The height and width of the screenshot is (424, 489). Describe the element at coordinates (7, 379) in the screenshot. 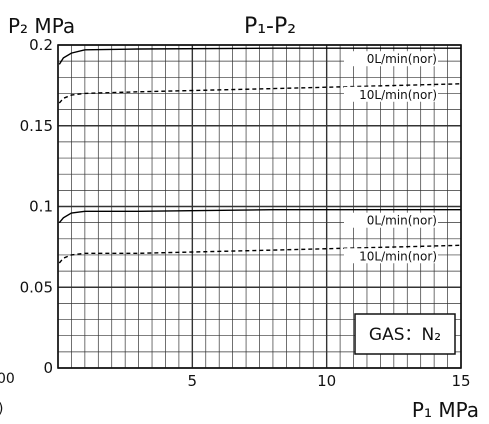

I see `clipped-fragment-1: 00` at that location.